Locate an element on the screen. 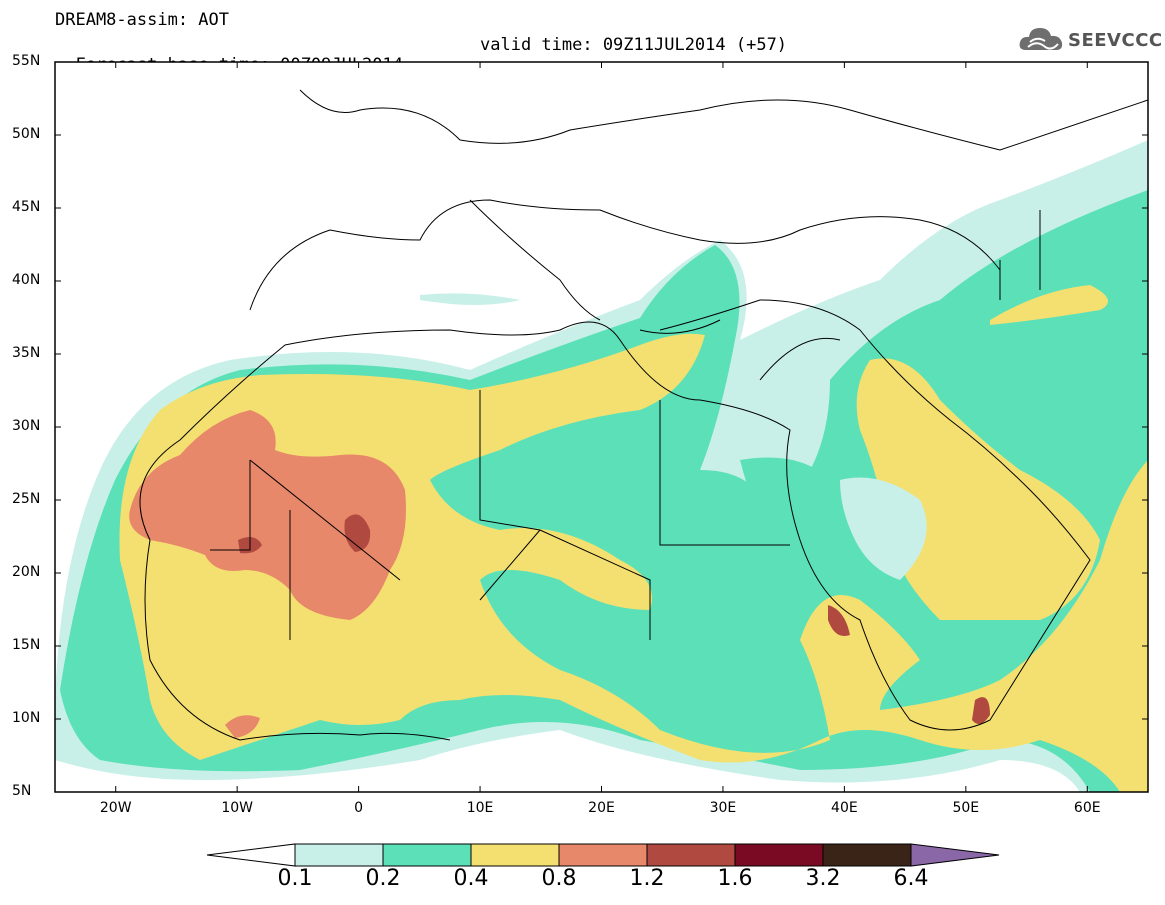  lat-label: 40N is located at coordinates (26, 280).